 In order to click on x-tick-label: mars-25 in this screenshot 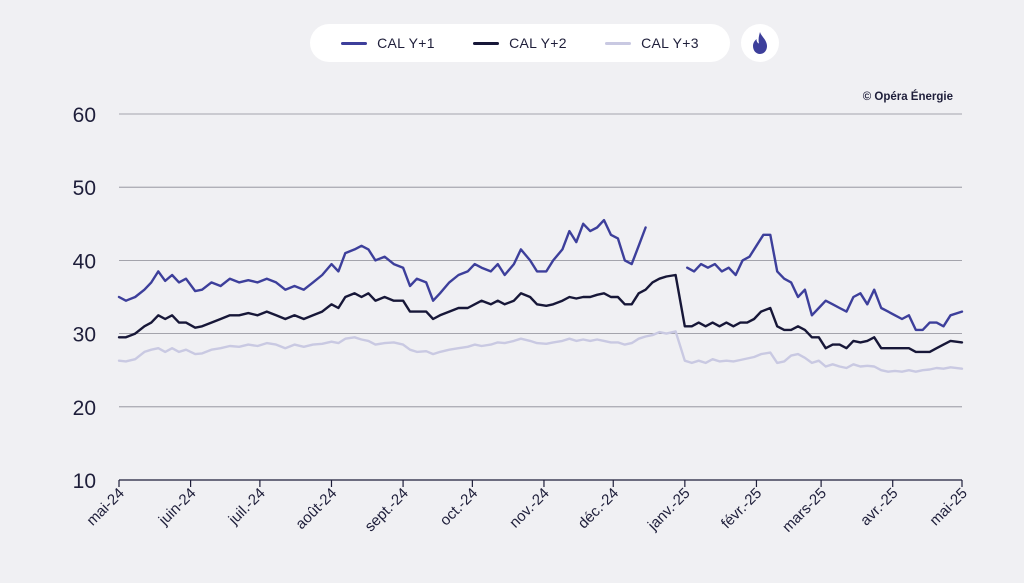, I will do `click(804, 510)`.